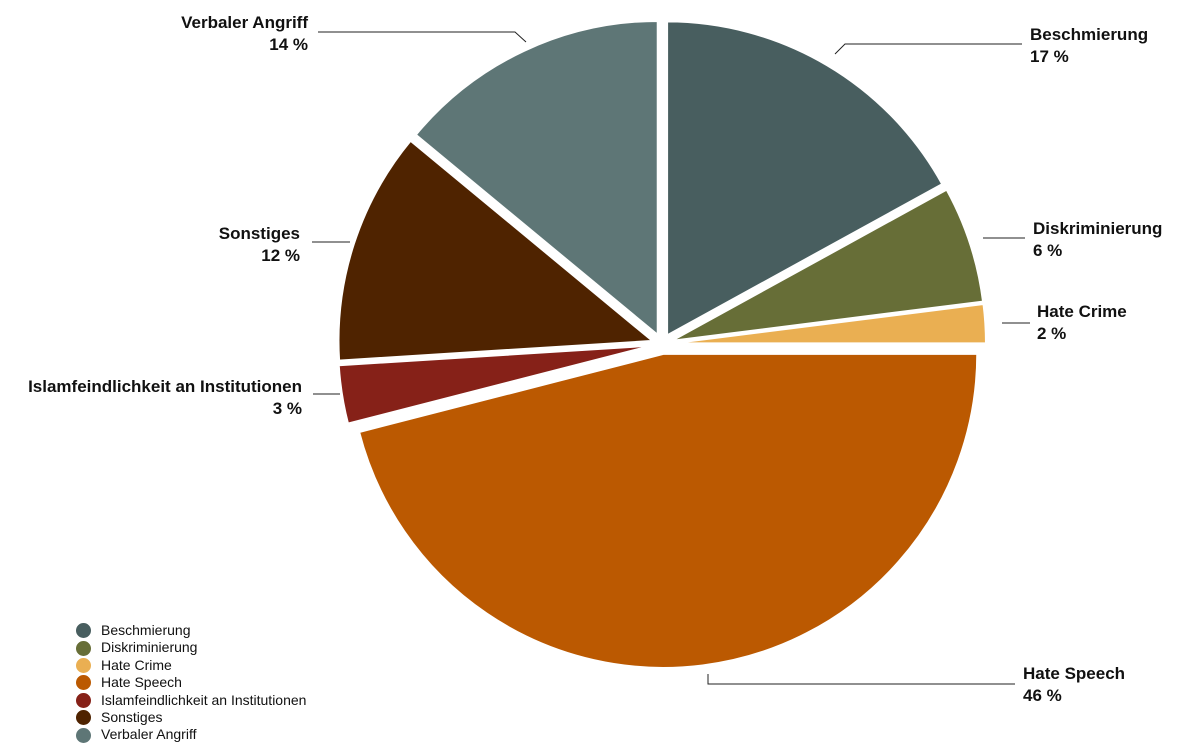 The image size is (1180, 745). What do you see at coordinates (204, 699) in the screenshot?
I see `legend-label: Islamfeindlichkeit an Institutionen` at bounding box center [204, 699].